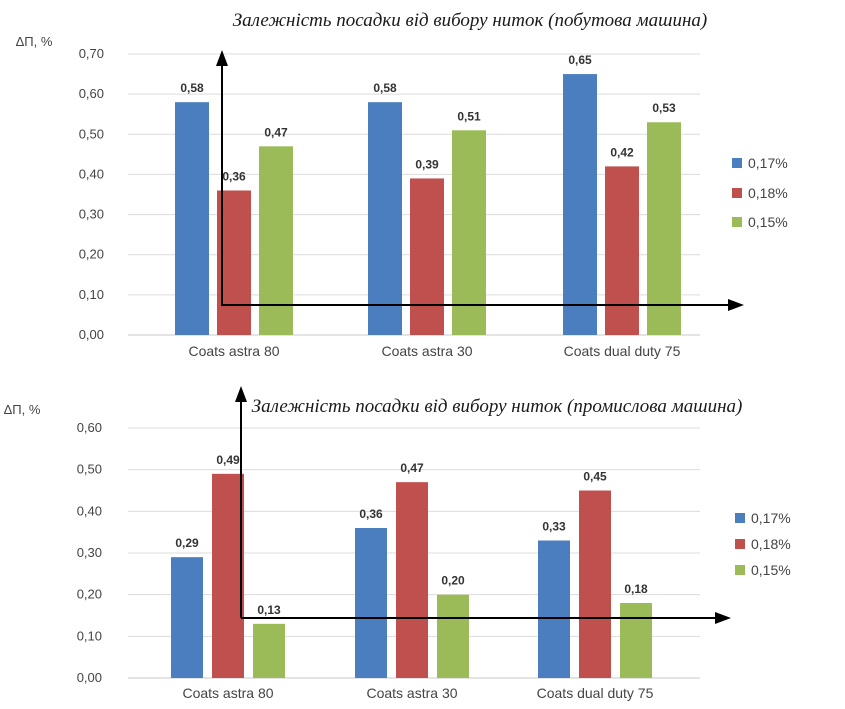 The image size is (845, 709). I want to click on data-label: 0,49, so click(228, 460).